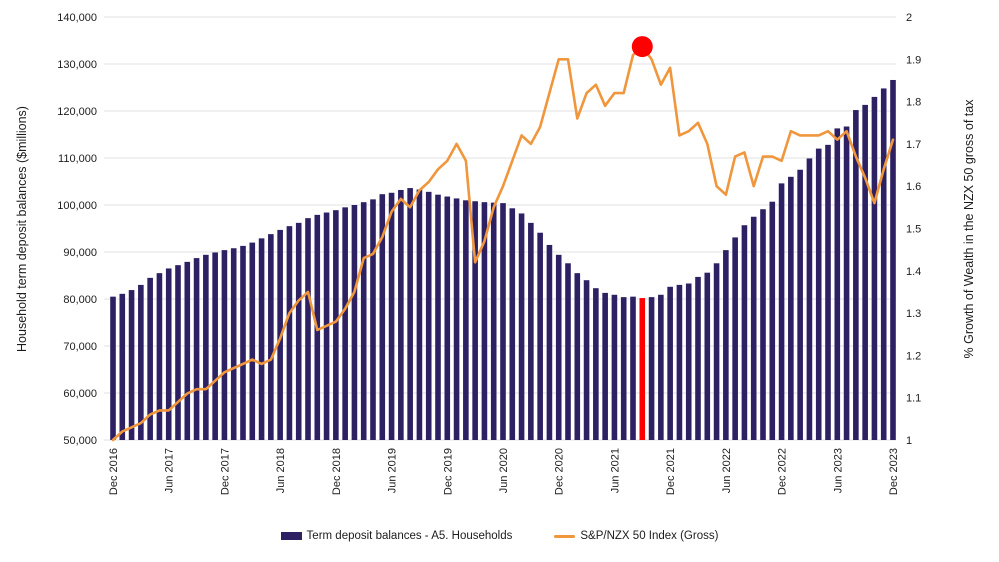 The height and width of the screenshot is (562, 999). I want to click on left-axis-tick-label: 80,000, so click(80, 300).